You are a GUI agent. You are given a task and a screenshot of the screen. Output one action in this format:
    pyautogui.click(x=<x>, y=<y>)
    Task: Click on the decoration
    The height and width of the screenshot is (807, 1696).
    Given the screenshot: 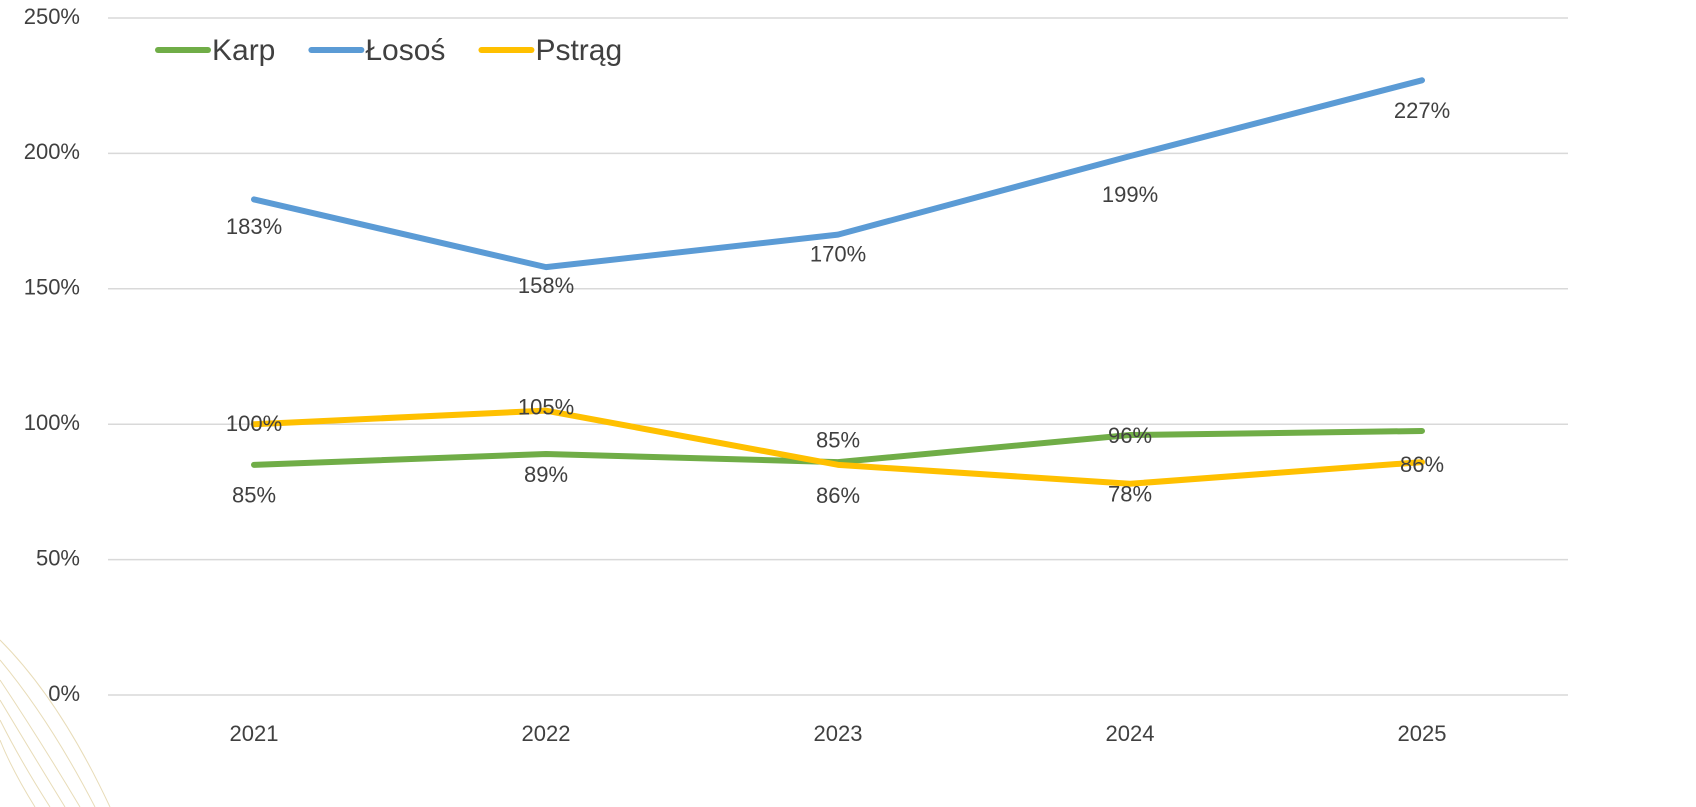 What is the action you would take?
    pyautogui.click(x=55, y=723)
    